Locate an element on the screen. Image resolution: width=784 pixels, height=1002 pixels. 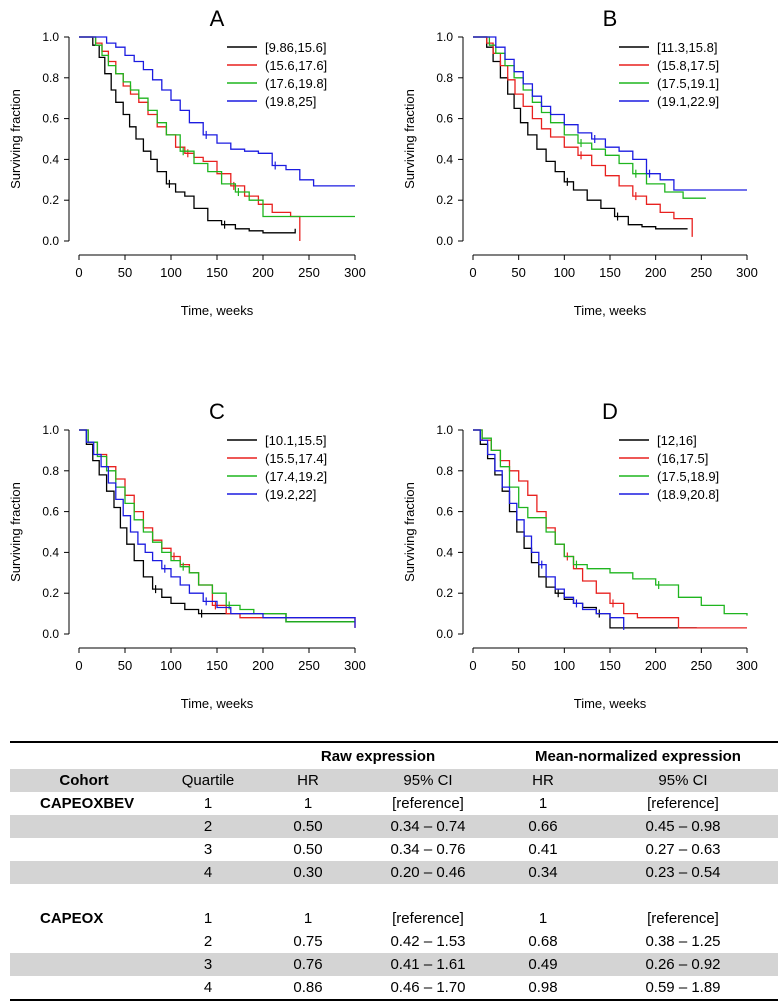
legend-label: (17.6,19.8] is located at coordinates (296, 83).